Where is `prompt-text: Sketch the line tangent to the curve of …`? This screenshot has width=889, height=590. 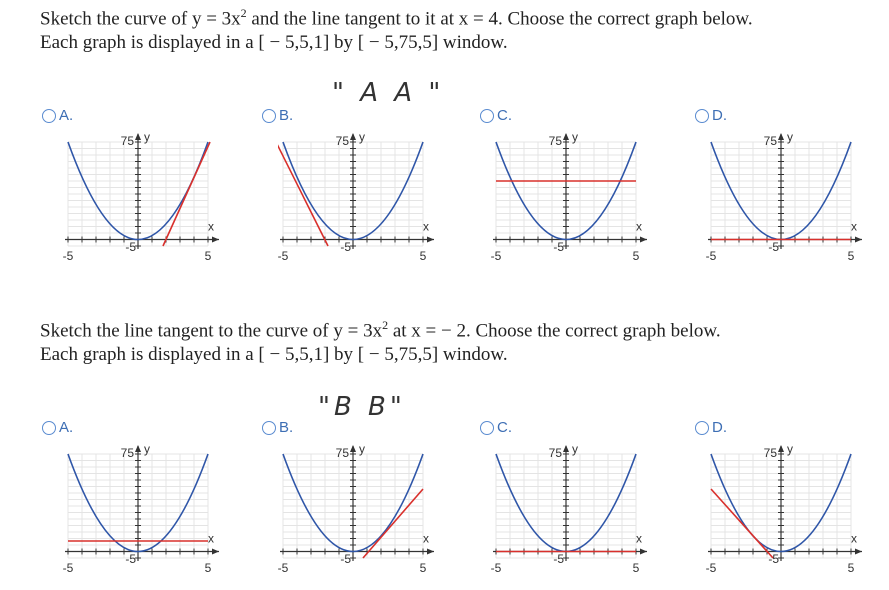
prompt-text: Sketch the line tangent to the curve of … is located at coordinates (211, 331).